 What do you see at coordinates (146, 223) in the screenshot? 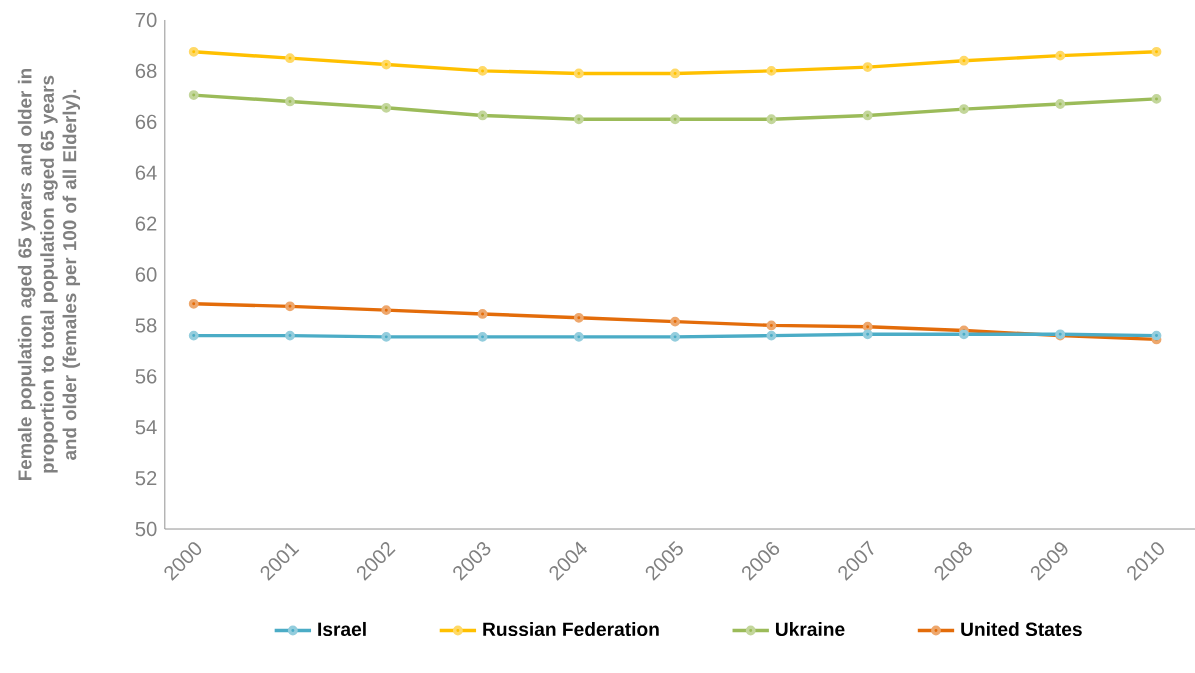
I see `y-tick-label: 62` at bounding box center [146, 223].